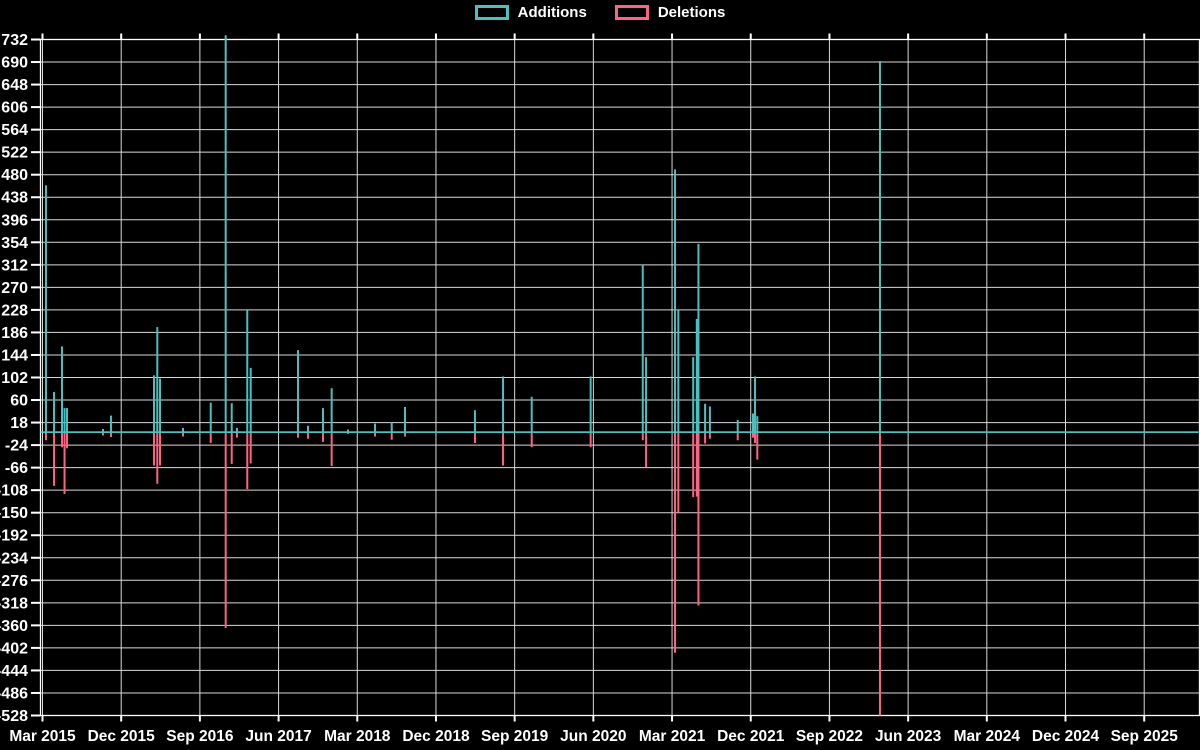 The width and height of the screenshot is (1200, 750). I want to click on y-tick-label: 732, so click(14, 40).